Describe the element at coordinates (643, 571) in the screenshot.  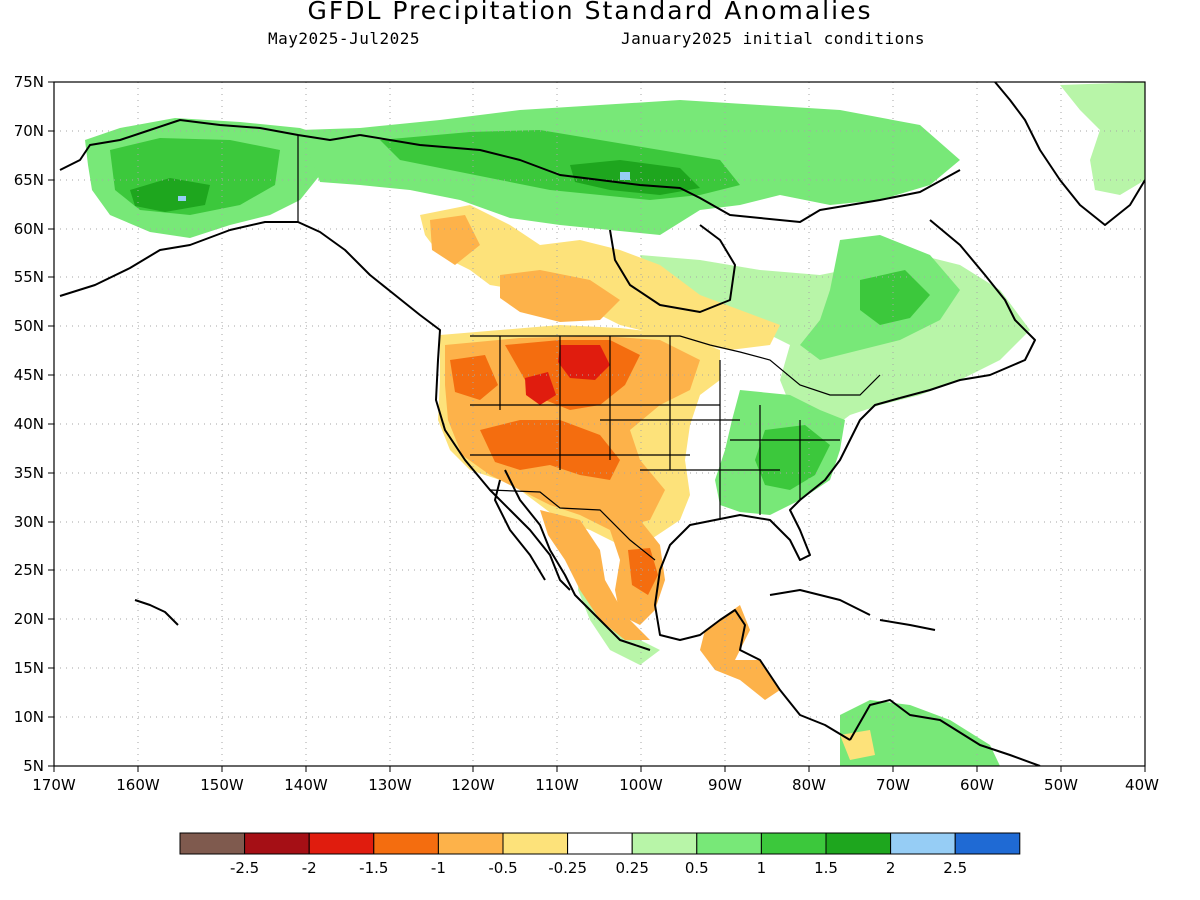
I see `anomaly-texas-core` at that location.